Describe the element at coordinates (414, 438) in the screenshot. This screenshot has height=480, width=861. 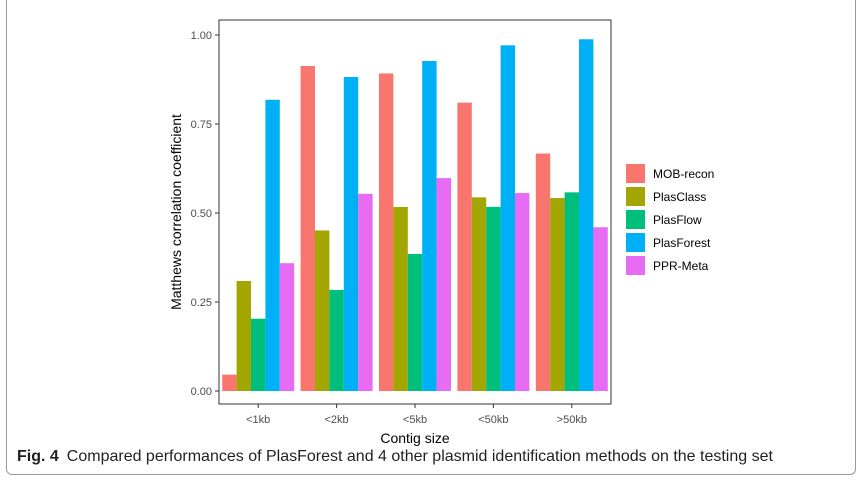
I see `x-axis-label: Contig size` at that location.